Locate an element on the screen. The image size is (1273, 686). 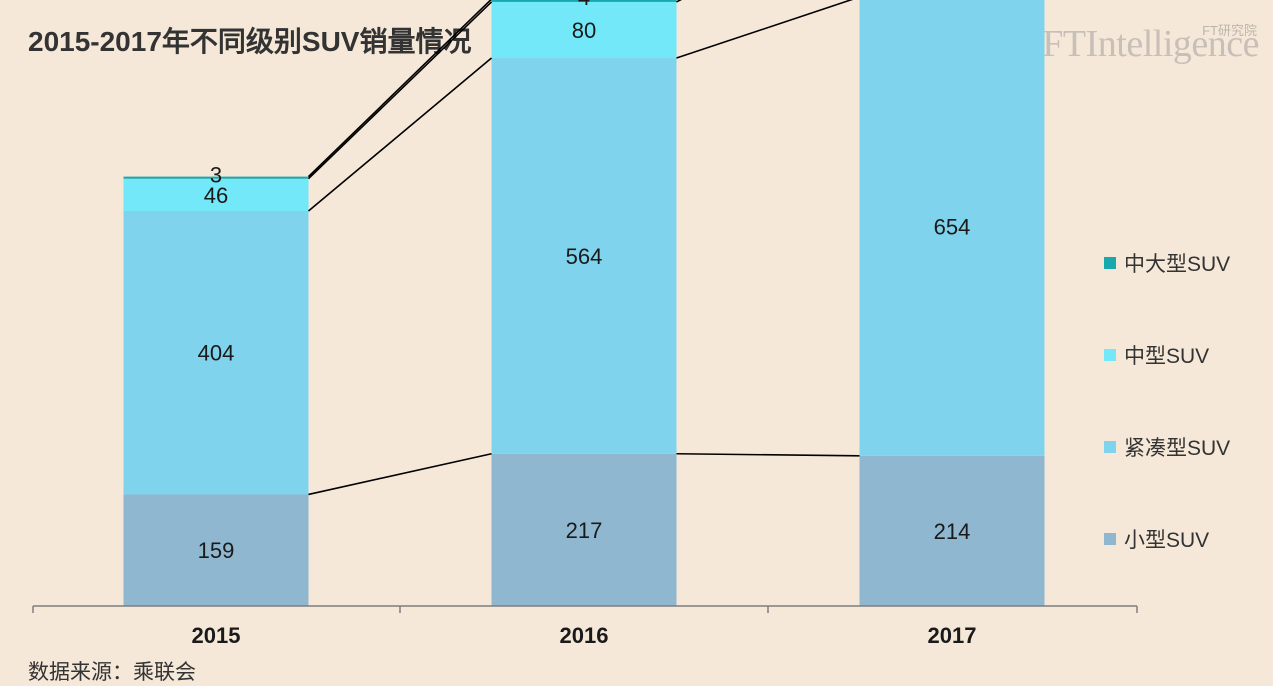
bar-2015-小型SUV is located at coordinates (216, 550).